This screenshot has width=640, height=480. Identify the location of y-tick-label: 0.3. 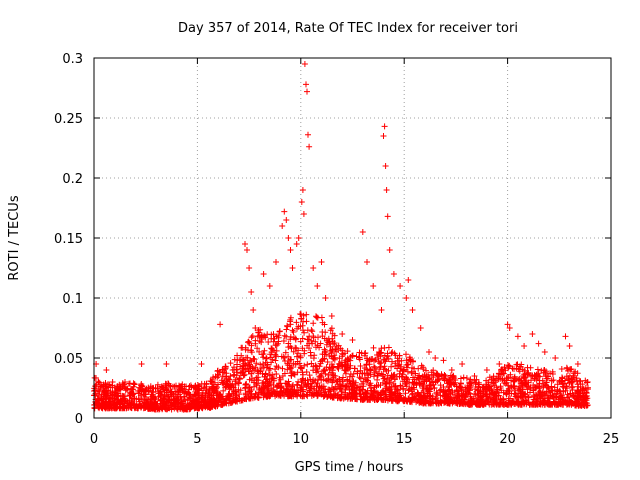
(72, 59).